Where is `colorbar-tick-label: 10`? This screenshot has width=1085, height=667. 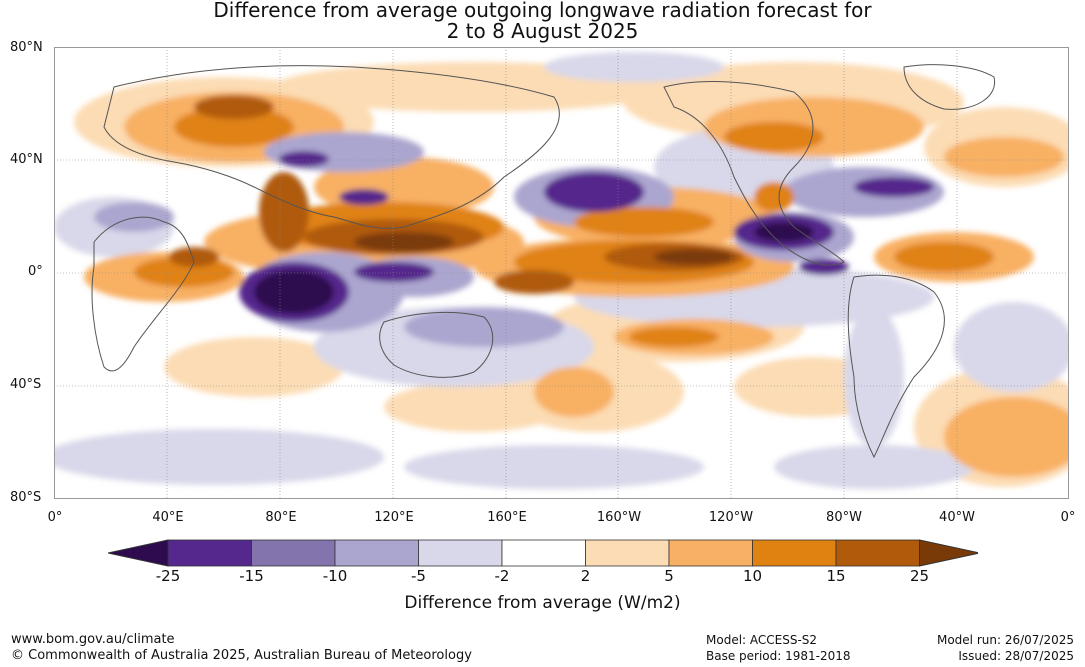
colorbar-tick-label: 10 is located at coordinates (752, 576).